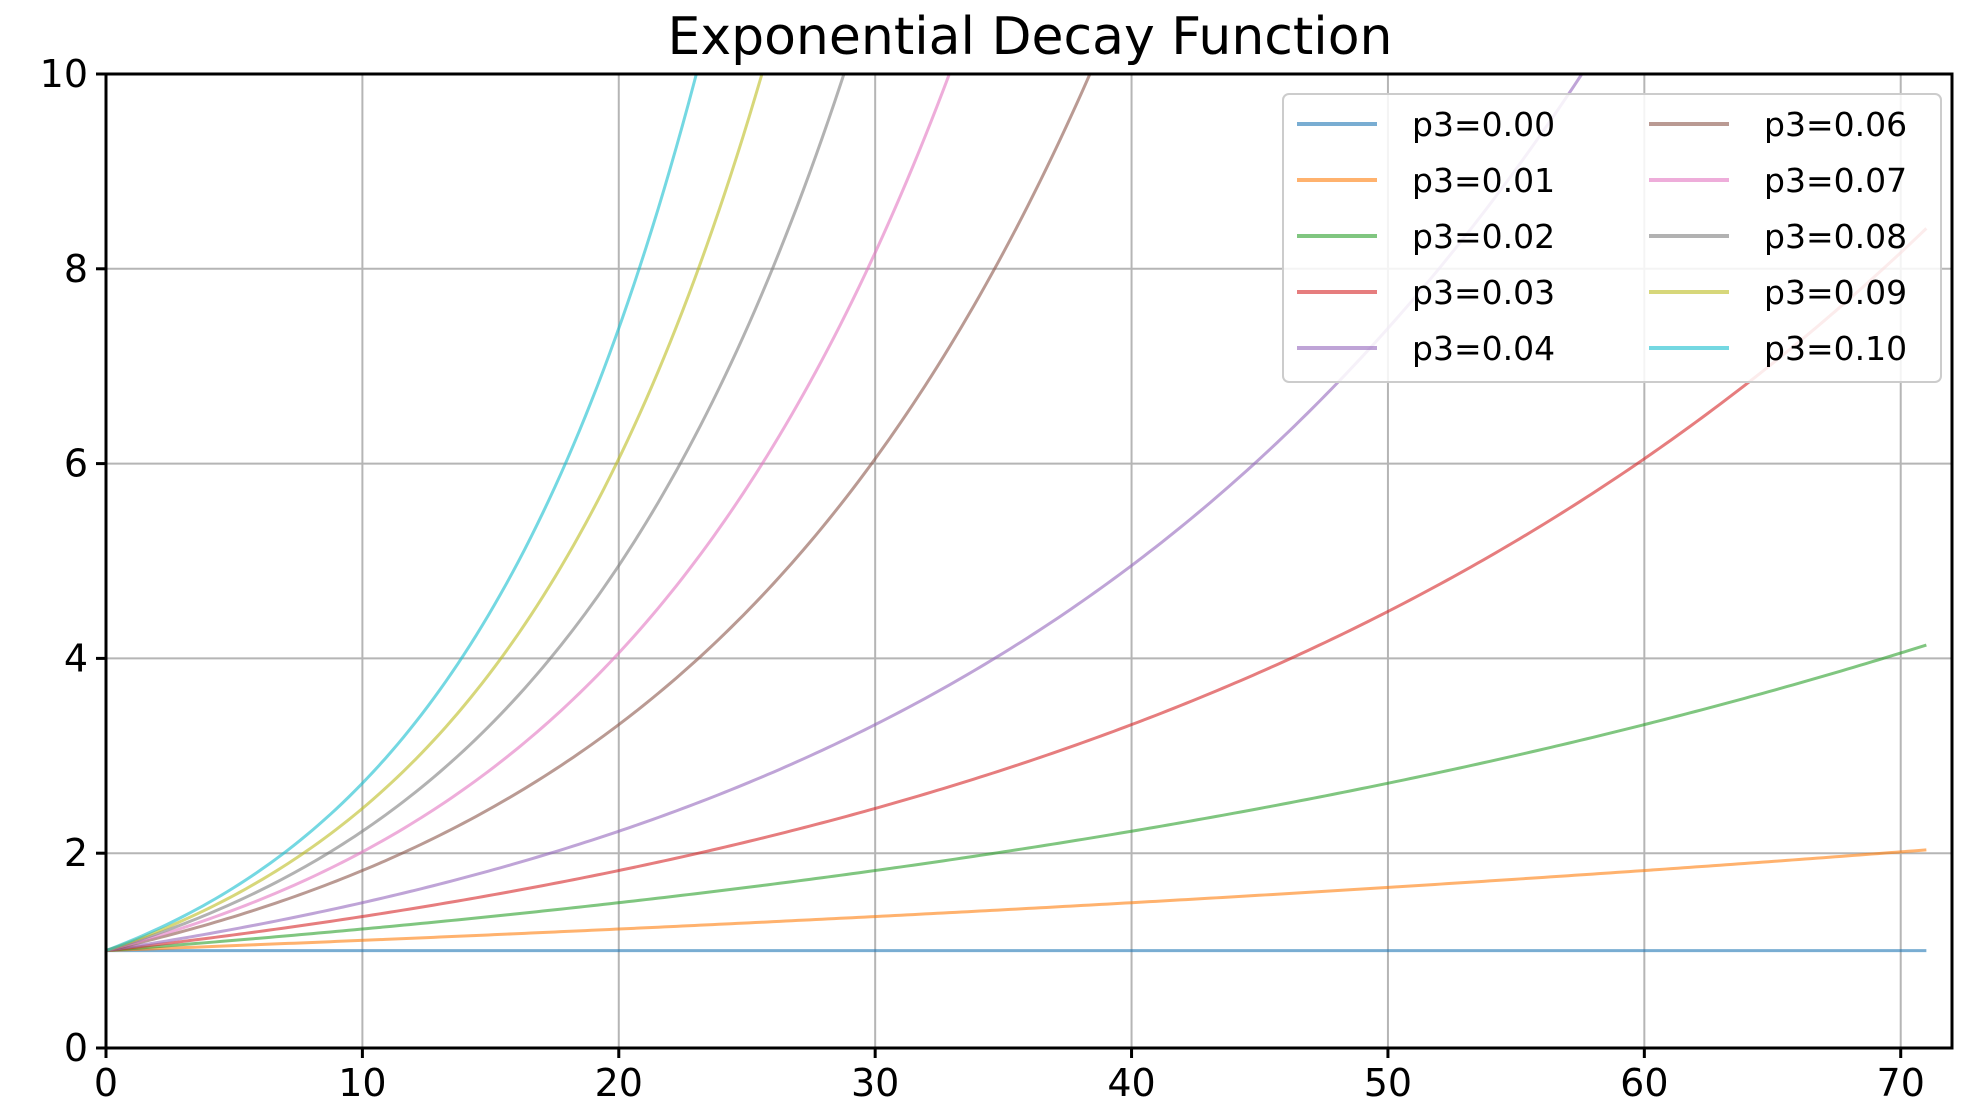 The width and height of the screenshot is (1967, 1103). Describe the element at coordinates (1029, 37) in the screenshot. I see `chart-title: Exponential Decay Function` at that location.